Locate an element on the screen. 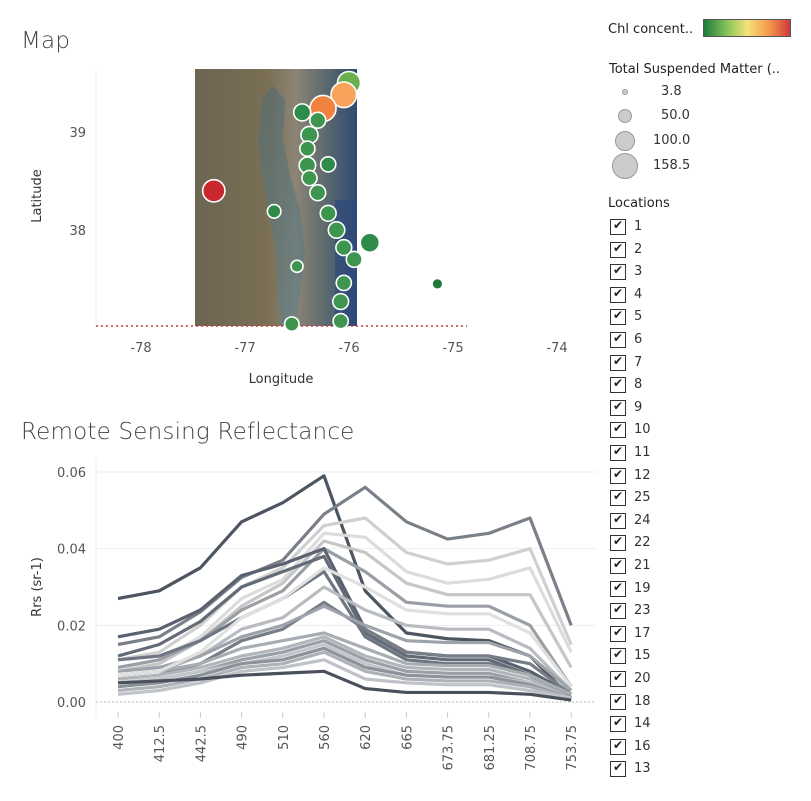 The width and height of the screenshot is (811, 801). location-label: 11 is located at coordinates (642, 452).